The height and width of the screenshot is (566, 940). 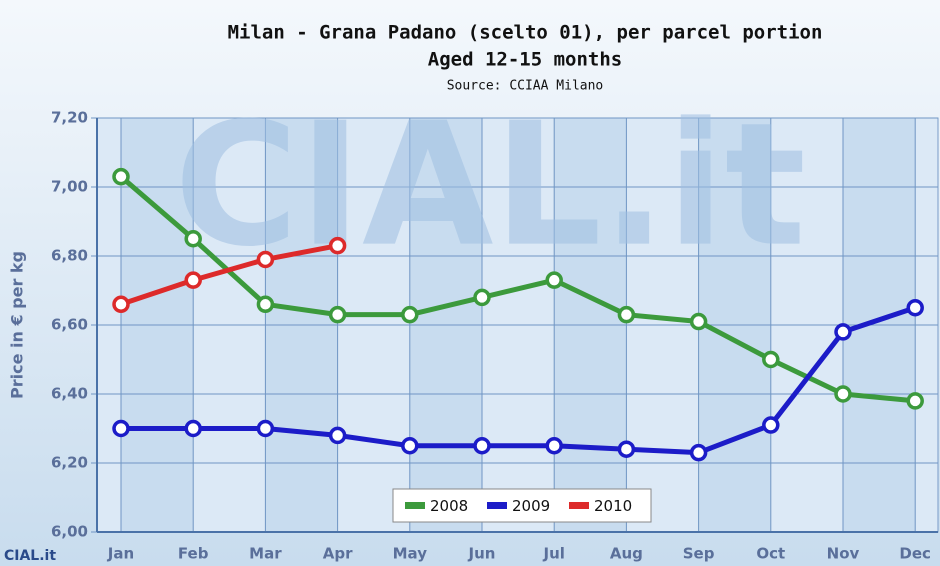 What do you see at coordinates (915, 554) in the screenshot?
I see `x-tick-label: Dec` at bounding box center [915, 554].